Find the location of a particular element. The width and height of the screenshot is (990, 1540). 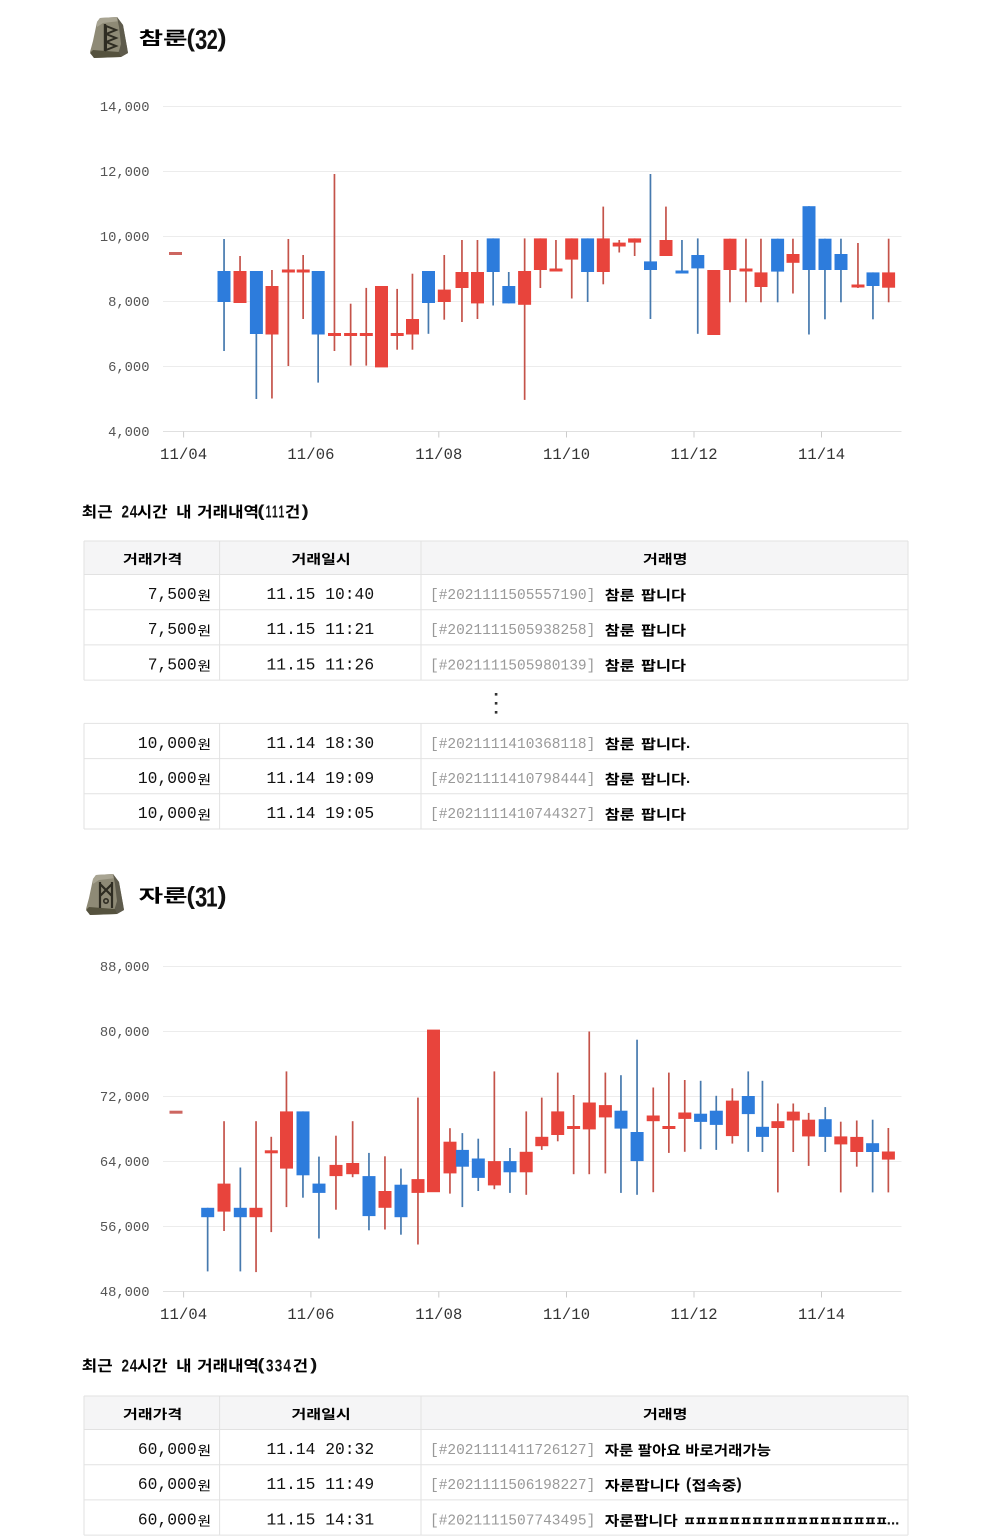

svg-text: 8,000 is located at coordinates (128, 303).